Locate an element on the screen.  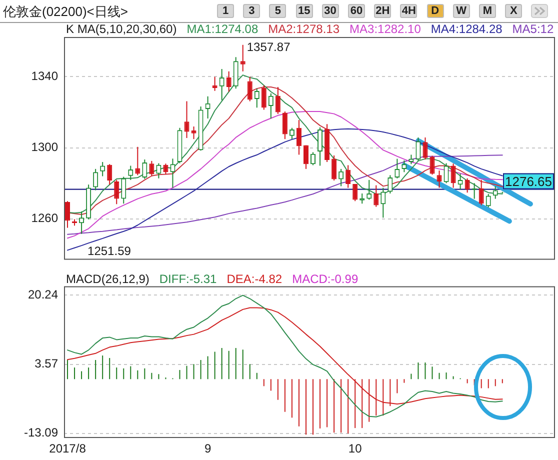
text: MA2:1278.13 is located at coordinates (304, 29).